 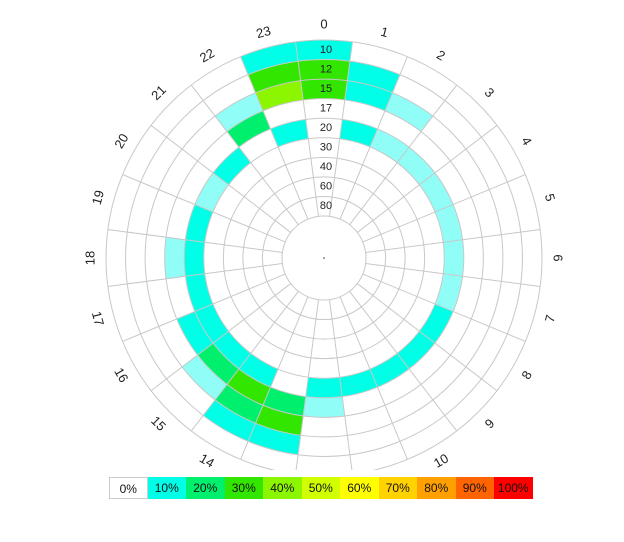 I want to click on legend-swatch: 90%, so click(x=474, y=488).